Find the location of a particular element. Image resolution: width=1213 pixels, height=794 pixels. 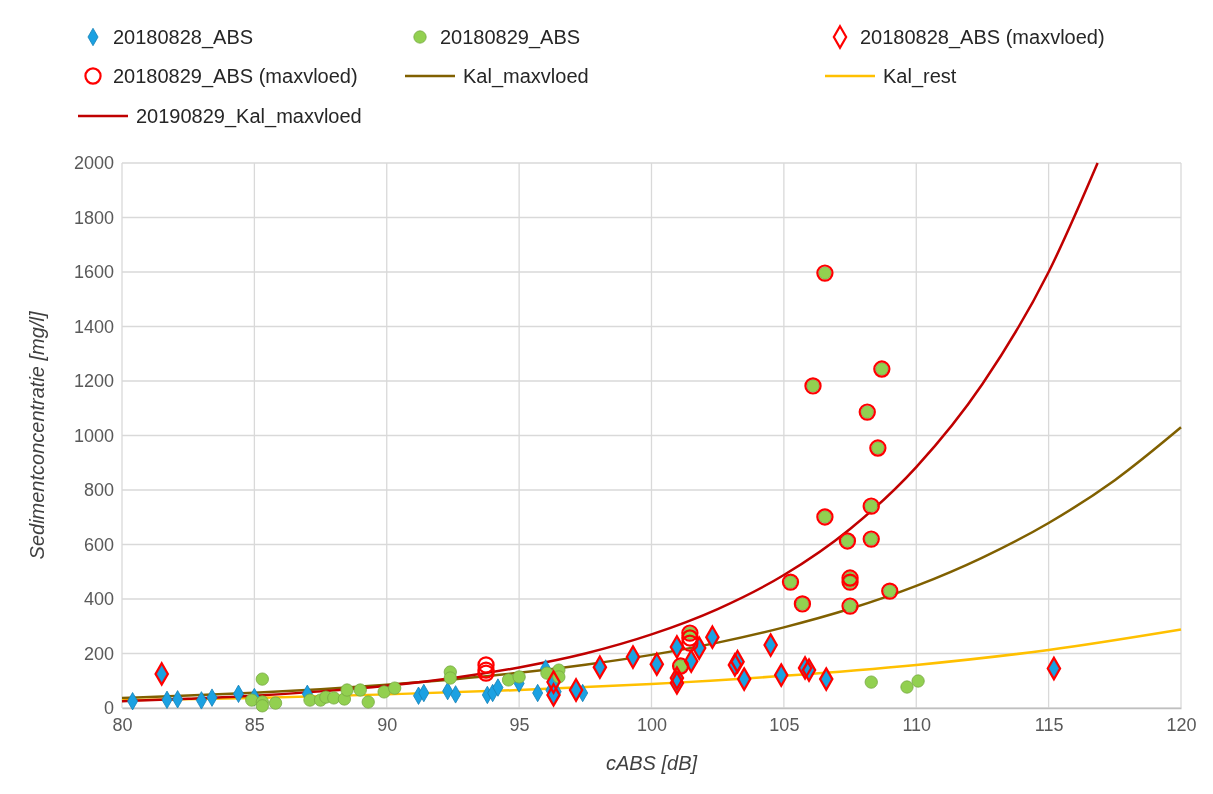

legend-label: 20180828_ABS is located at coordinates (183, 37).